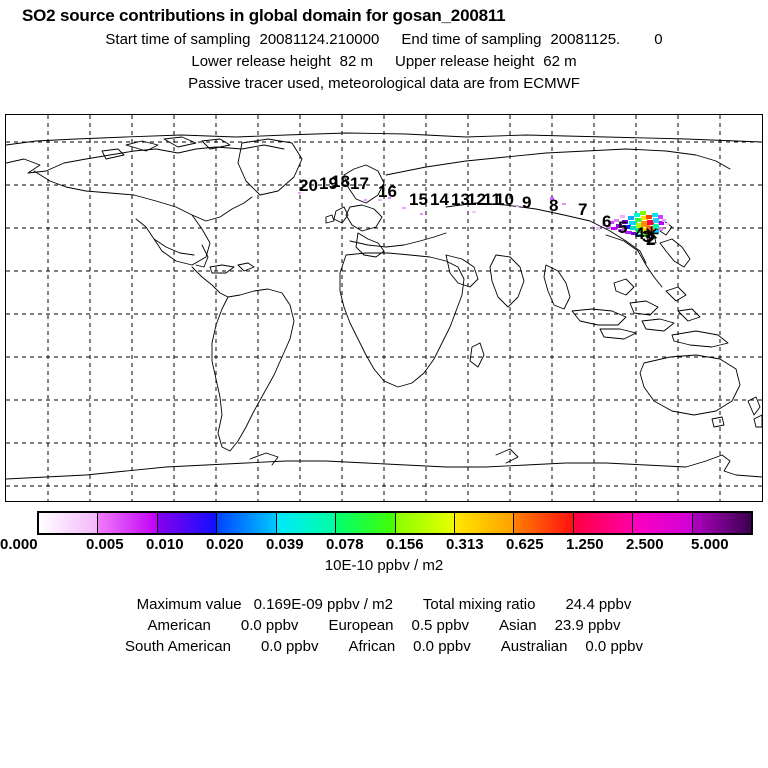 This screenshot has width=768, height=768. Describe the element at coordinates (623, 227) in the screenshot. I see `trajectory-hour-label-5: 5` at that location.